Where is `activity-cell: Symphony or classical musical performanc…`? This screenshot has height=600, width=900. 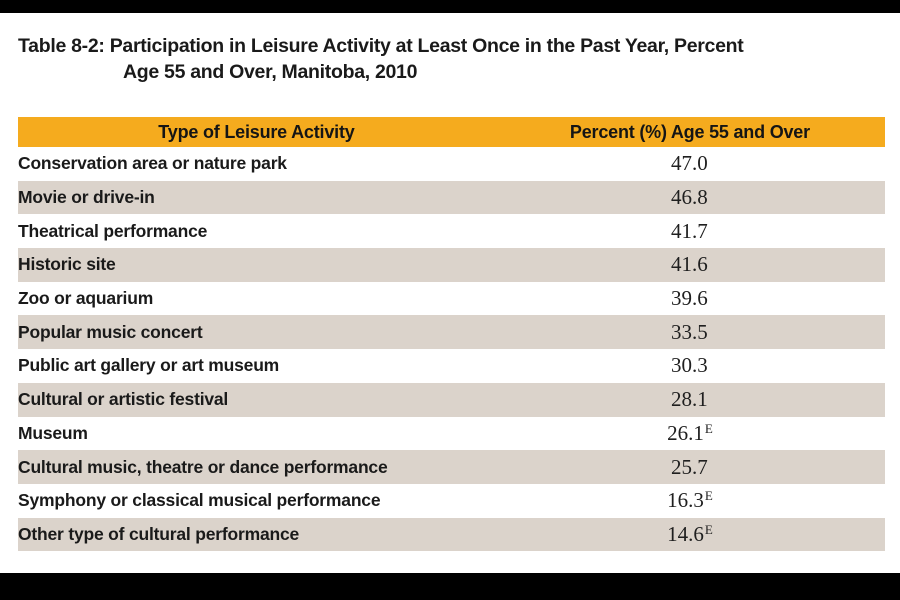
activity-cell: Symphony or classical musical performanc… is located at coordinates (199, 500).